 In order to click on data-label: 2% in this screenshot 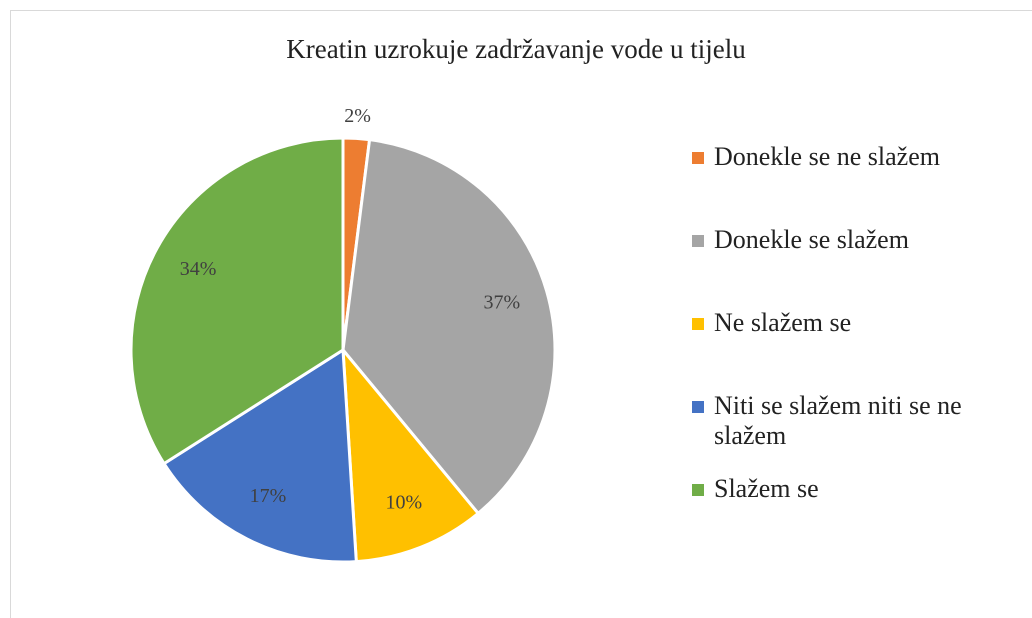, I will do `click(357, 116)`.